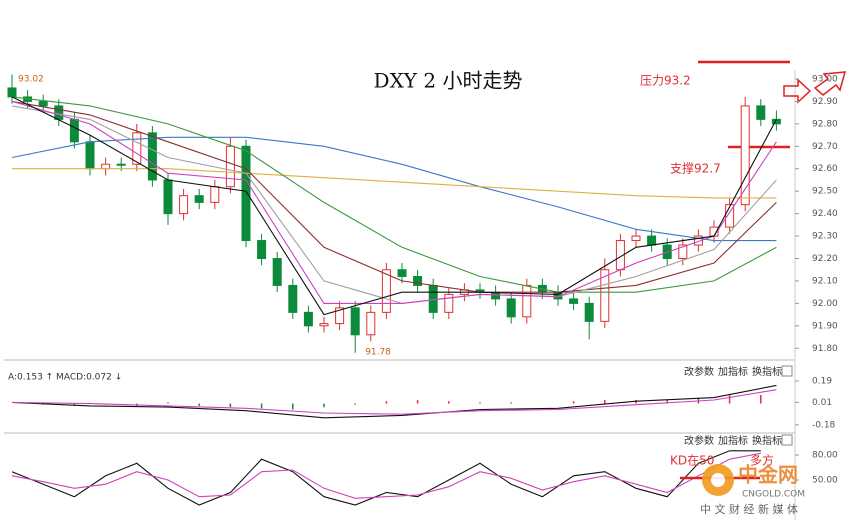  I want to click on y-tick-label: 0.01, so click(822, 403).